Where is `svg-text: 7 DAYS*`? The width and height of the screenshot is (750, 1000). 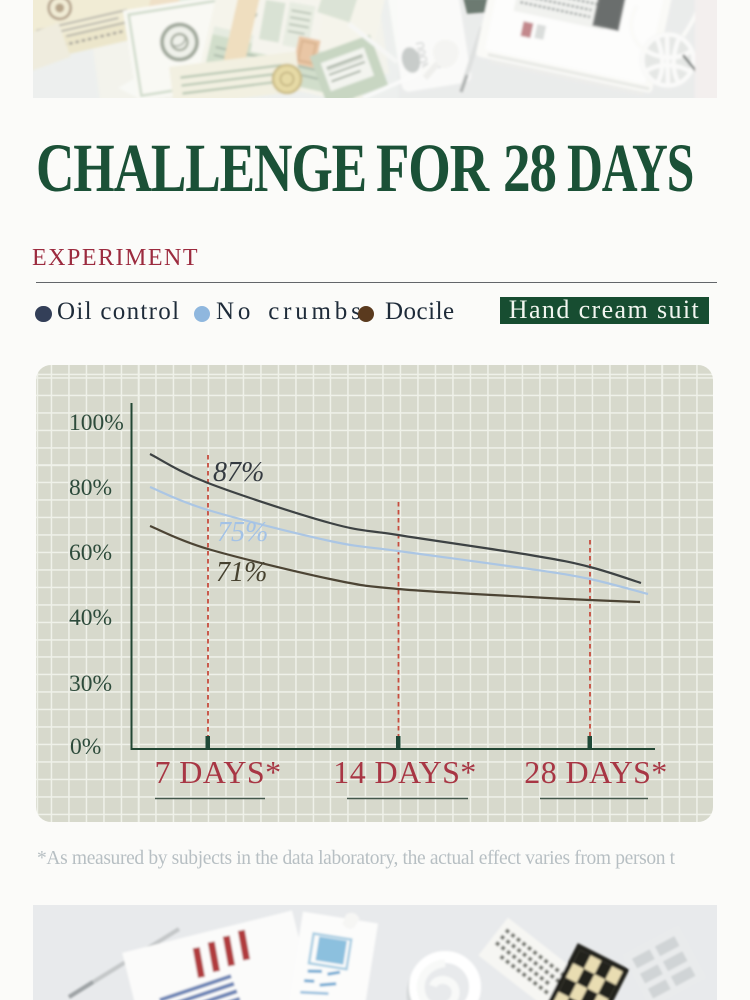
svg-text: 7 DAYS* is located at coordinates (218, 772).